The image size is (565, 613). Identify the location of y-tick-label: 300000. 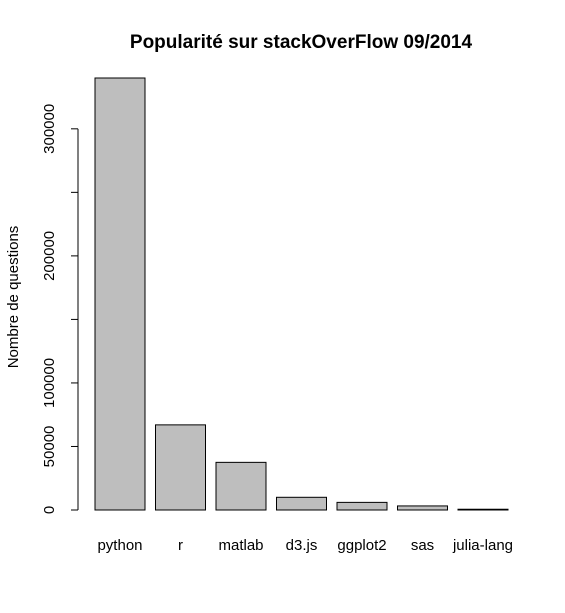
(49, 129).